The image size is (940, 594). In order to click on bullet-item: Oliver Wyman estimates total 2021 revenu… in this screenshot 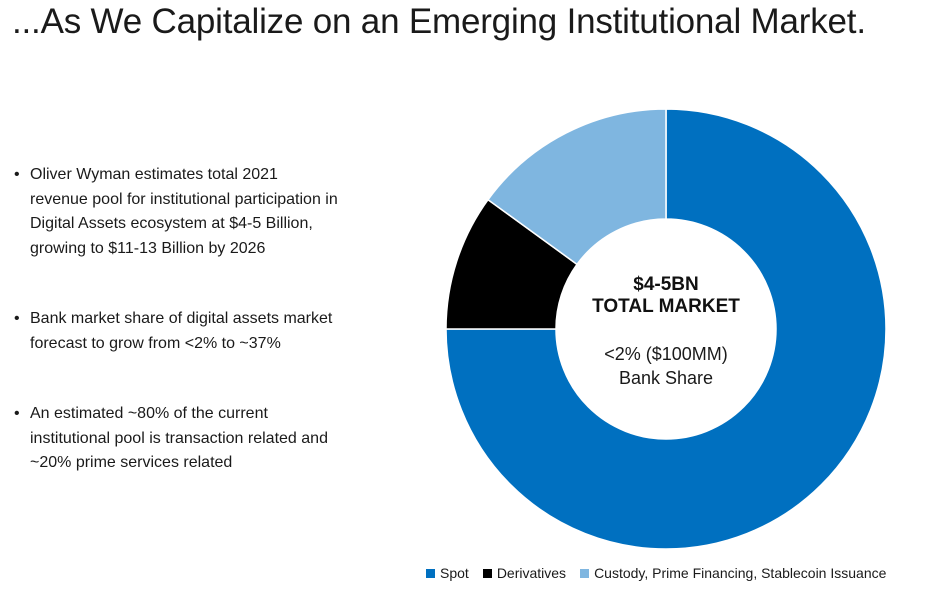, I will do `click(175, 212)`.